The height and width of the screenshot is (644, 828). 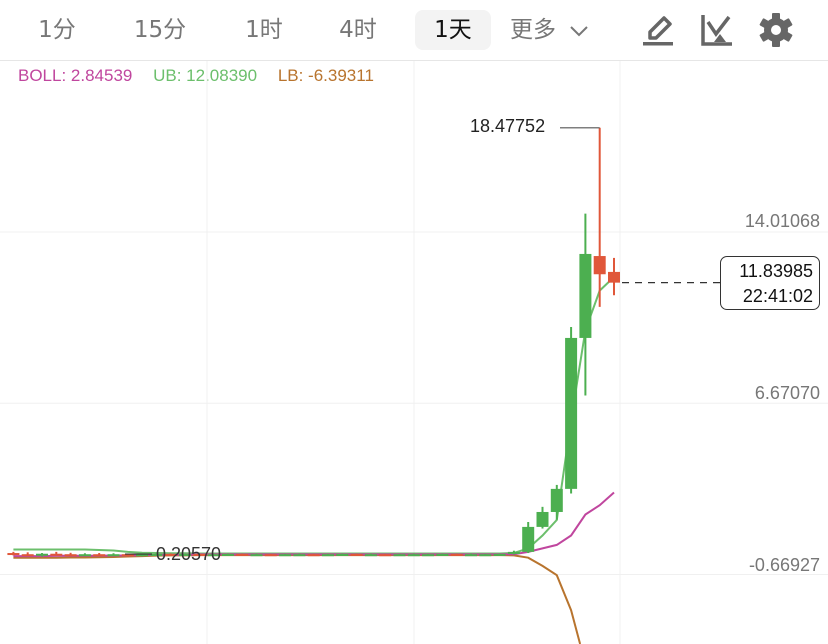 I want to click on gear-icon, so click(x=776, y=30).